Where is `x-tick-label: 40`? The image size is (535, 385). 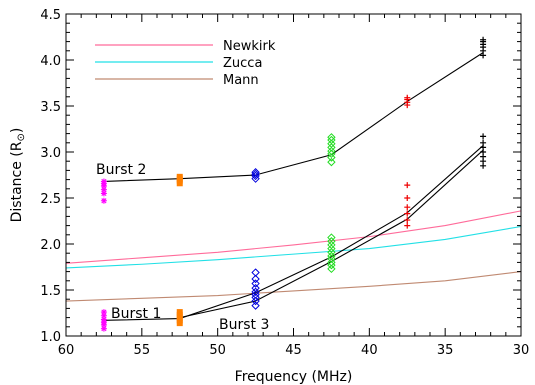 x-tick-label: 40 is located at coordinates (369, 350).